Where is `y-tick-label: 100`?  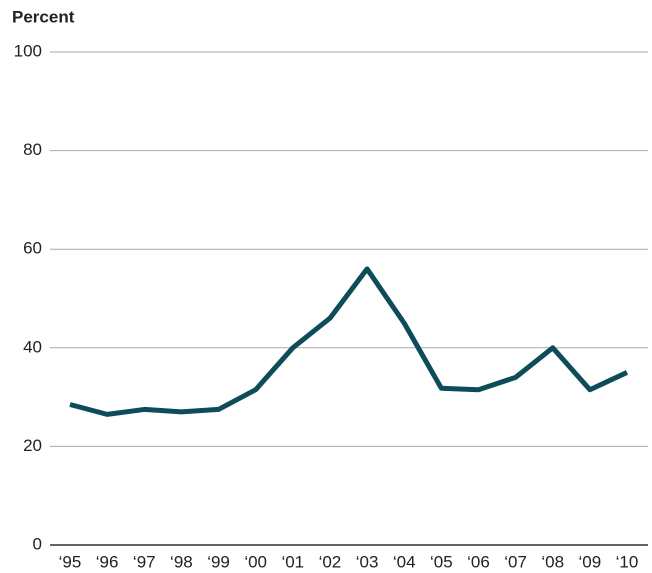 y-tick-label: 100 is located at coordinates (28, 50).